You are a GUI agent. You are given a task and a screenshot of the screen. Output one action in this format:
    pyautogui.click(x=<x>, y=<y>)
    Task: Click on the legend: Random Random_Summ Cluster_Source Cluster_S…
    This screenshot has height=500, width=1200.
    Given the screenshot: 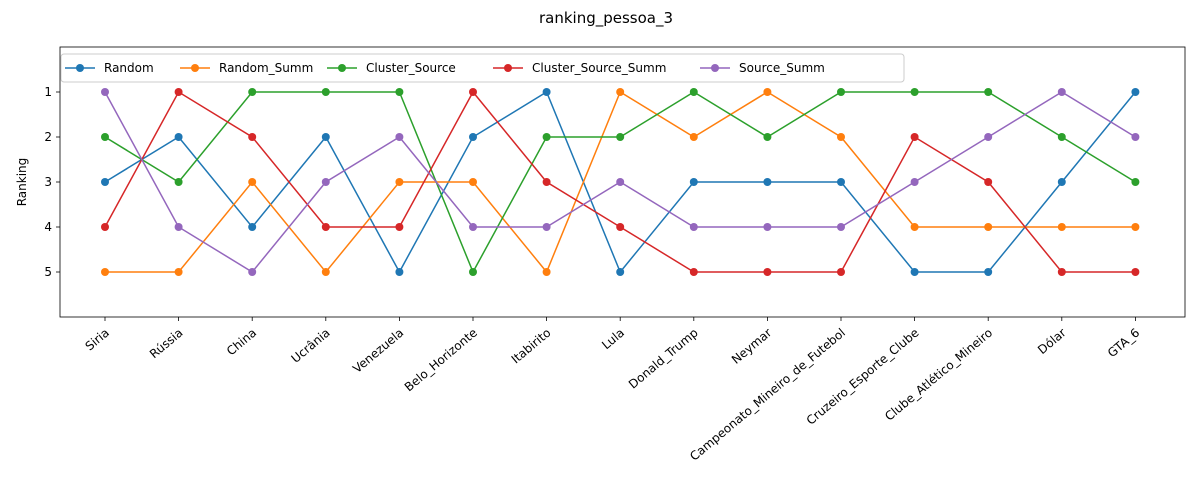 What is the action you would take?
    pyautogui.click(x=482, y=68)
    